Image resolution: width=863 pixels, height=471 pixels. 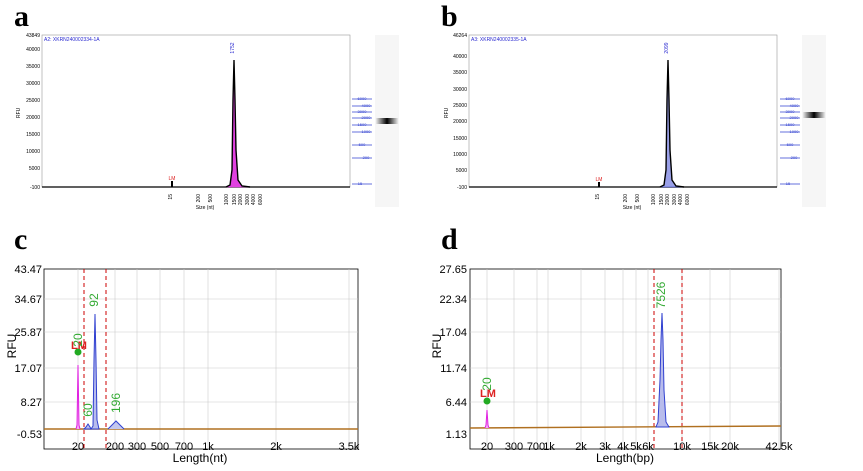 What do you see at coordinates (625, 427) in the screenshot?
I see `baseline` at bounding box center [625, 427].